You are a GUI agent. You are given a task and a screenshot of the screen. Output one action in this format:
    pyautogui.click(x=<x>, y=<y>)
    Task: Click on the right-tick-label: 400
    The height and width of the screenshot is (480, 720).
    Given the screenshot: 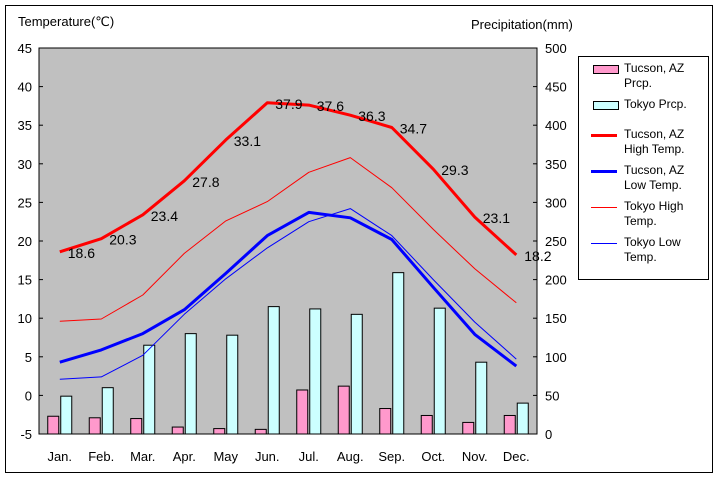 What is the action you would take?
    pyautogui.click(x=556, y=125)
    